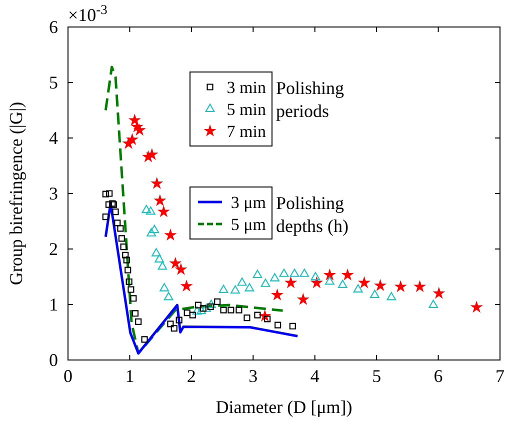 The width and height of the screenshot is (520, 425). Describe the element at coordinates (53, 304) in the screenshot. I see `y-tick-label: 1` at that location.